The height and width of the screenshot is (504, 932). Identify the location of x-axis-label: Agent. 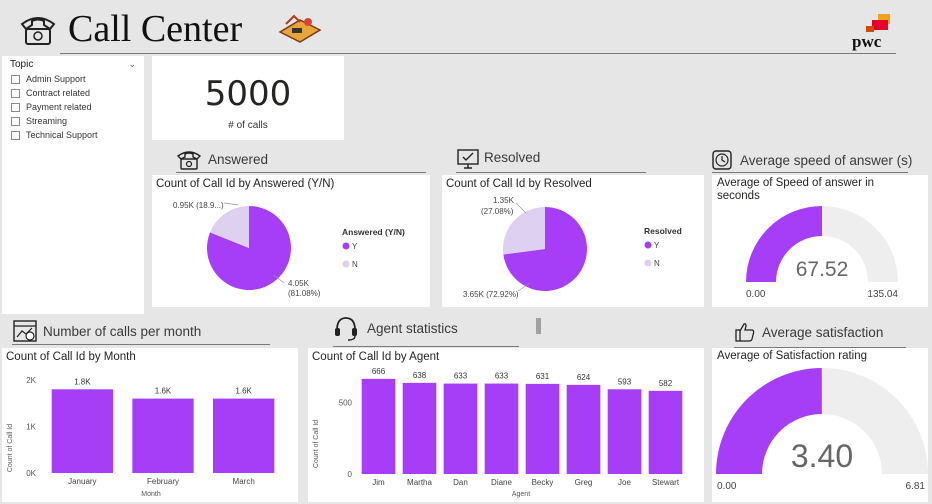
(521, 494).